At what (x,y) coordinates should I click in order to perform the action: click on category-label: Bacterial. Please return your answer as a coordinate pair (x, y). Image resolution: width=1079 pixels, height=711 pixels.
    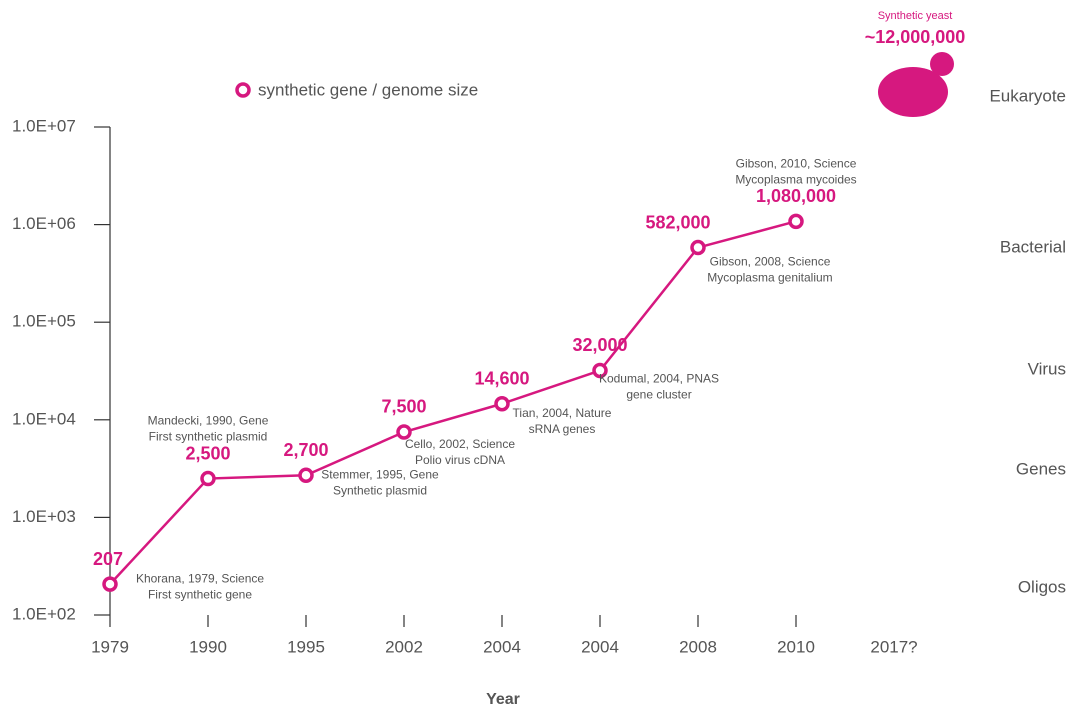
    Looking at the image, I should click on (1033, 246).